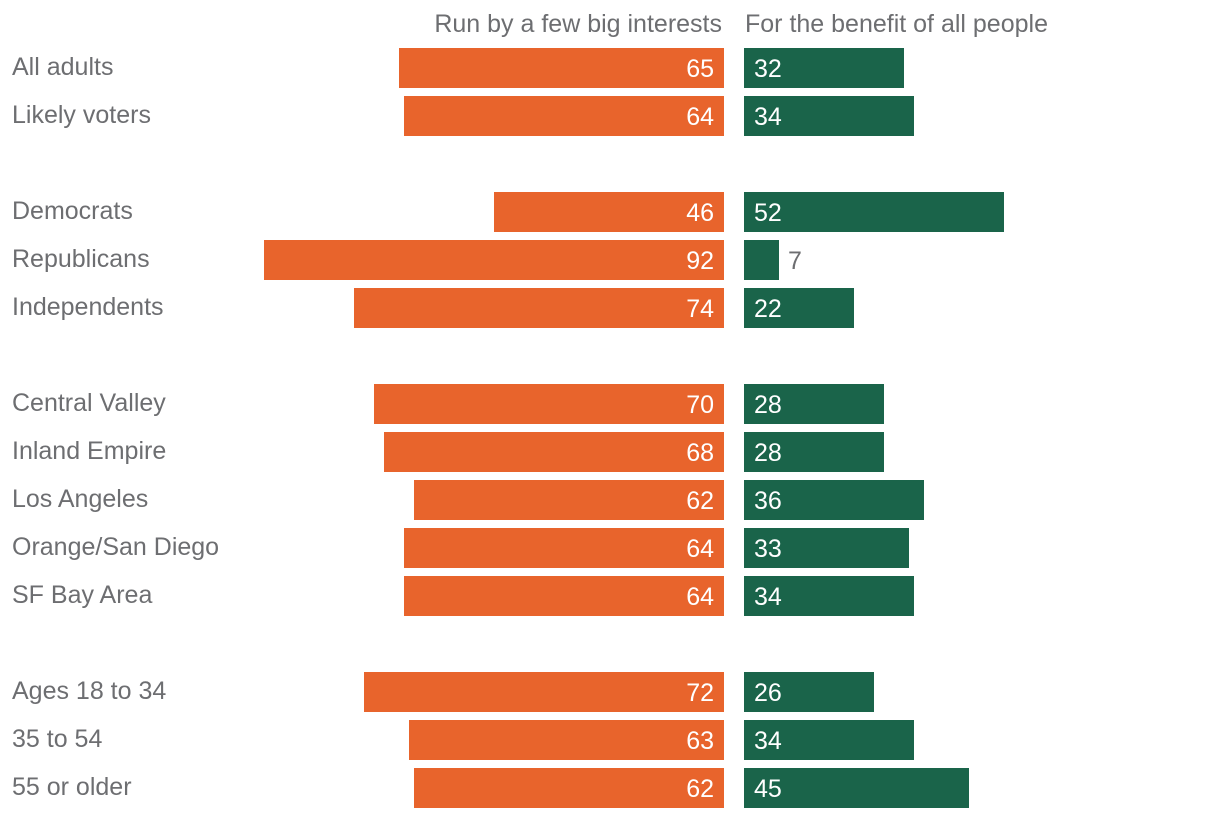 The image size is (1220, 818). I want to click on category-label-republicans: Republicans, so click(81, 259).